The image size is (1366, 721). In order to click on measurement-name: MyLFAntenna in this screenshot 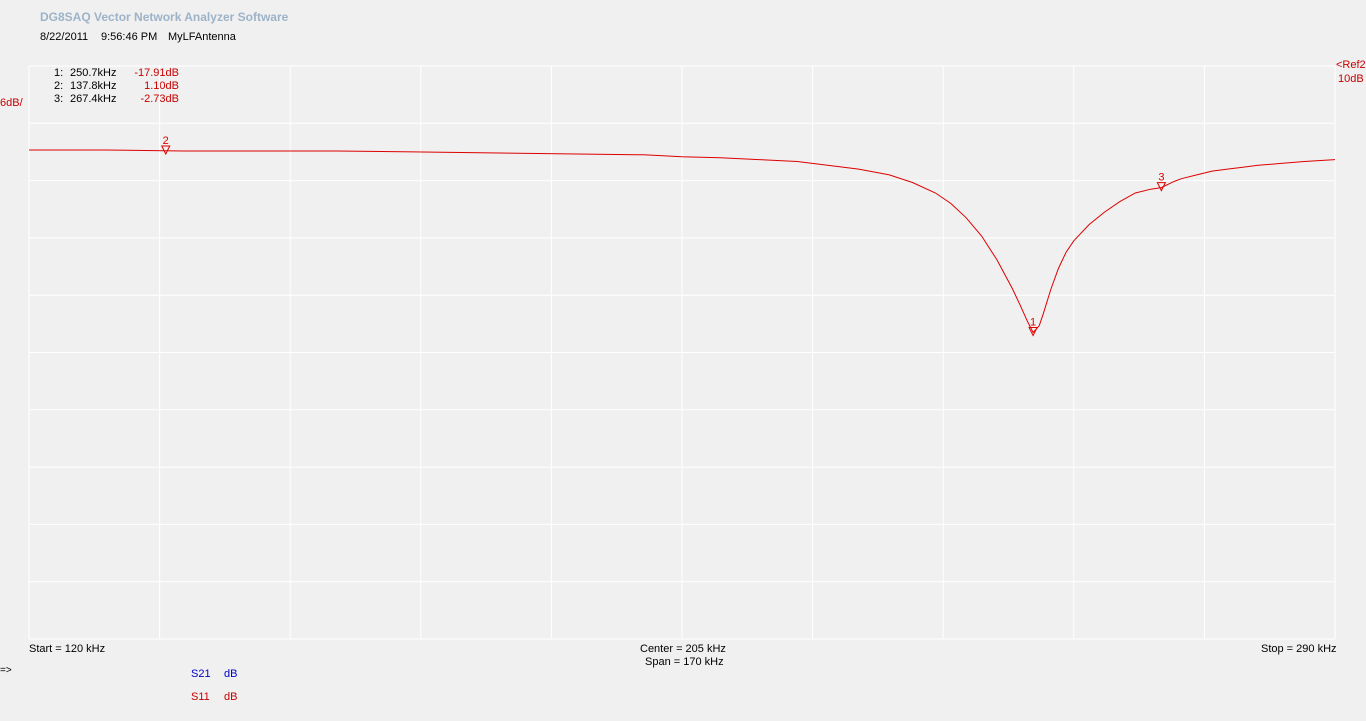, I will do `click(202, 37)`.